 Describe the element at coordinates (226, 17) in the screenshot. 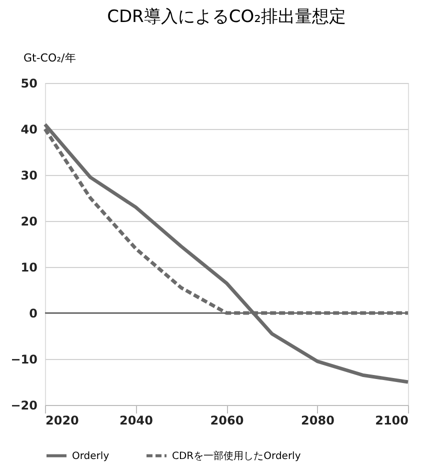

I see `chart-title: CDR導入によるCO₂排出量想定` at that location.